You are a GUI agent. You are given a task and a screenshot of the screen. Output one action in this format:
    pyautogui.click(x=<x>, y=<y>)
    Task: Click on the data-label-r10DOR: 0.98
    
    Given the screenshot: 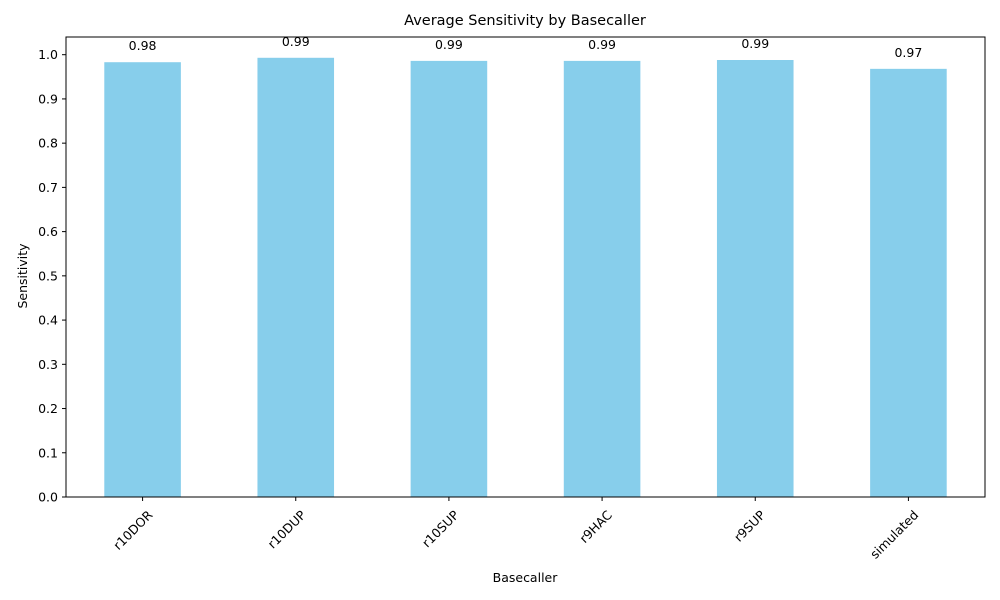 What is the action you would take?
    pyautogui.click(x=143, y=45)
    